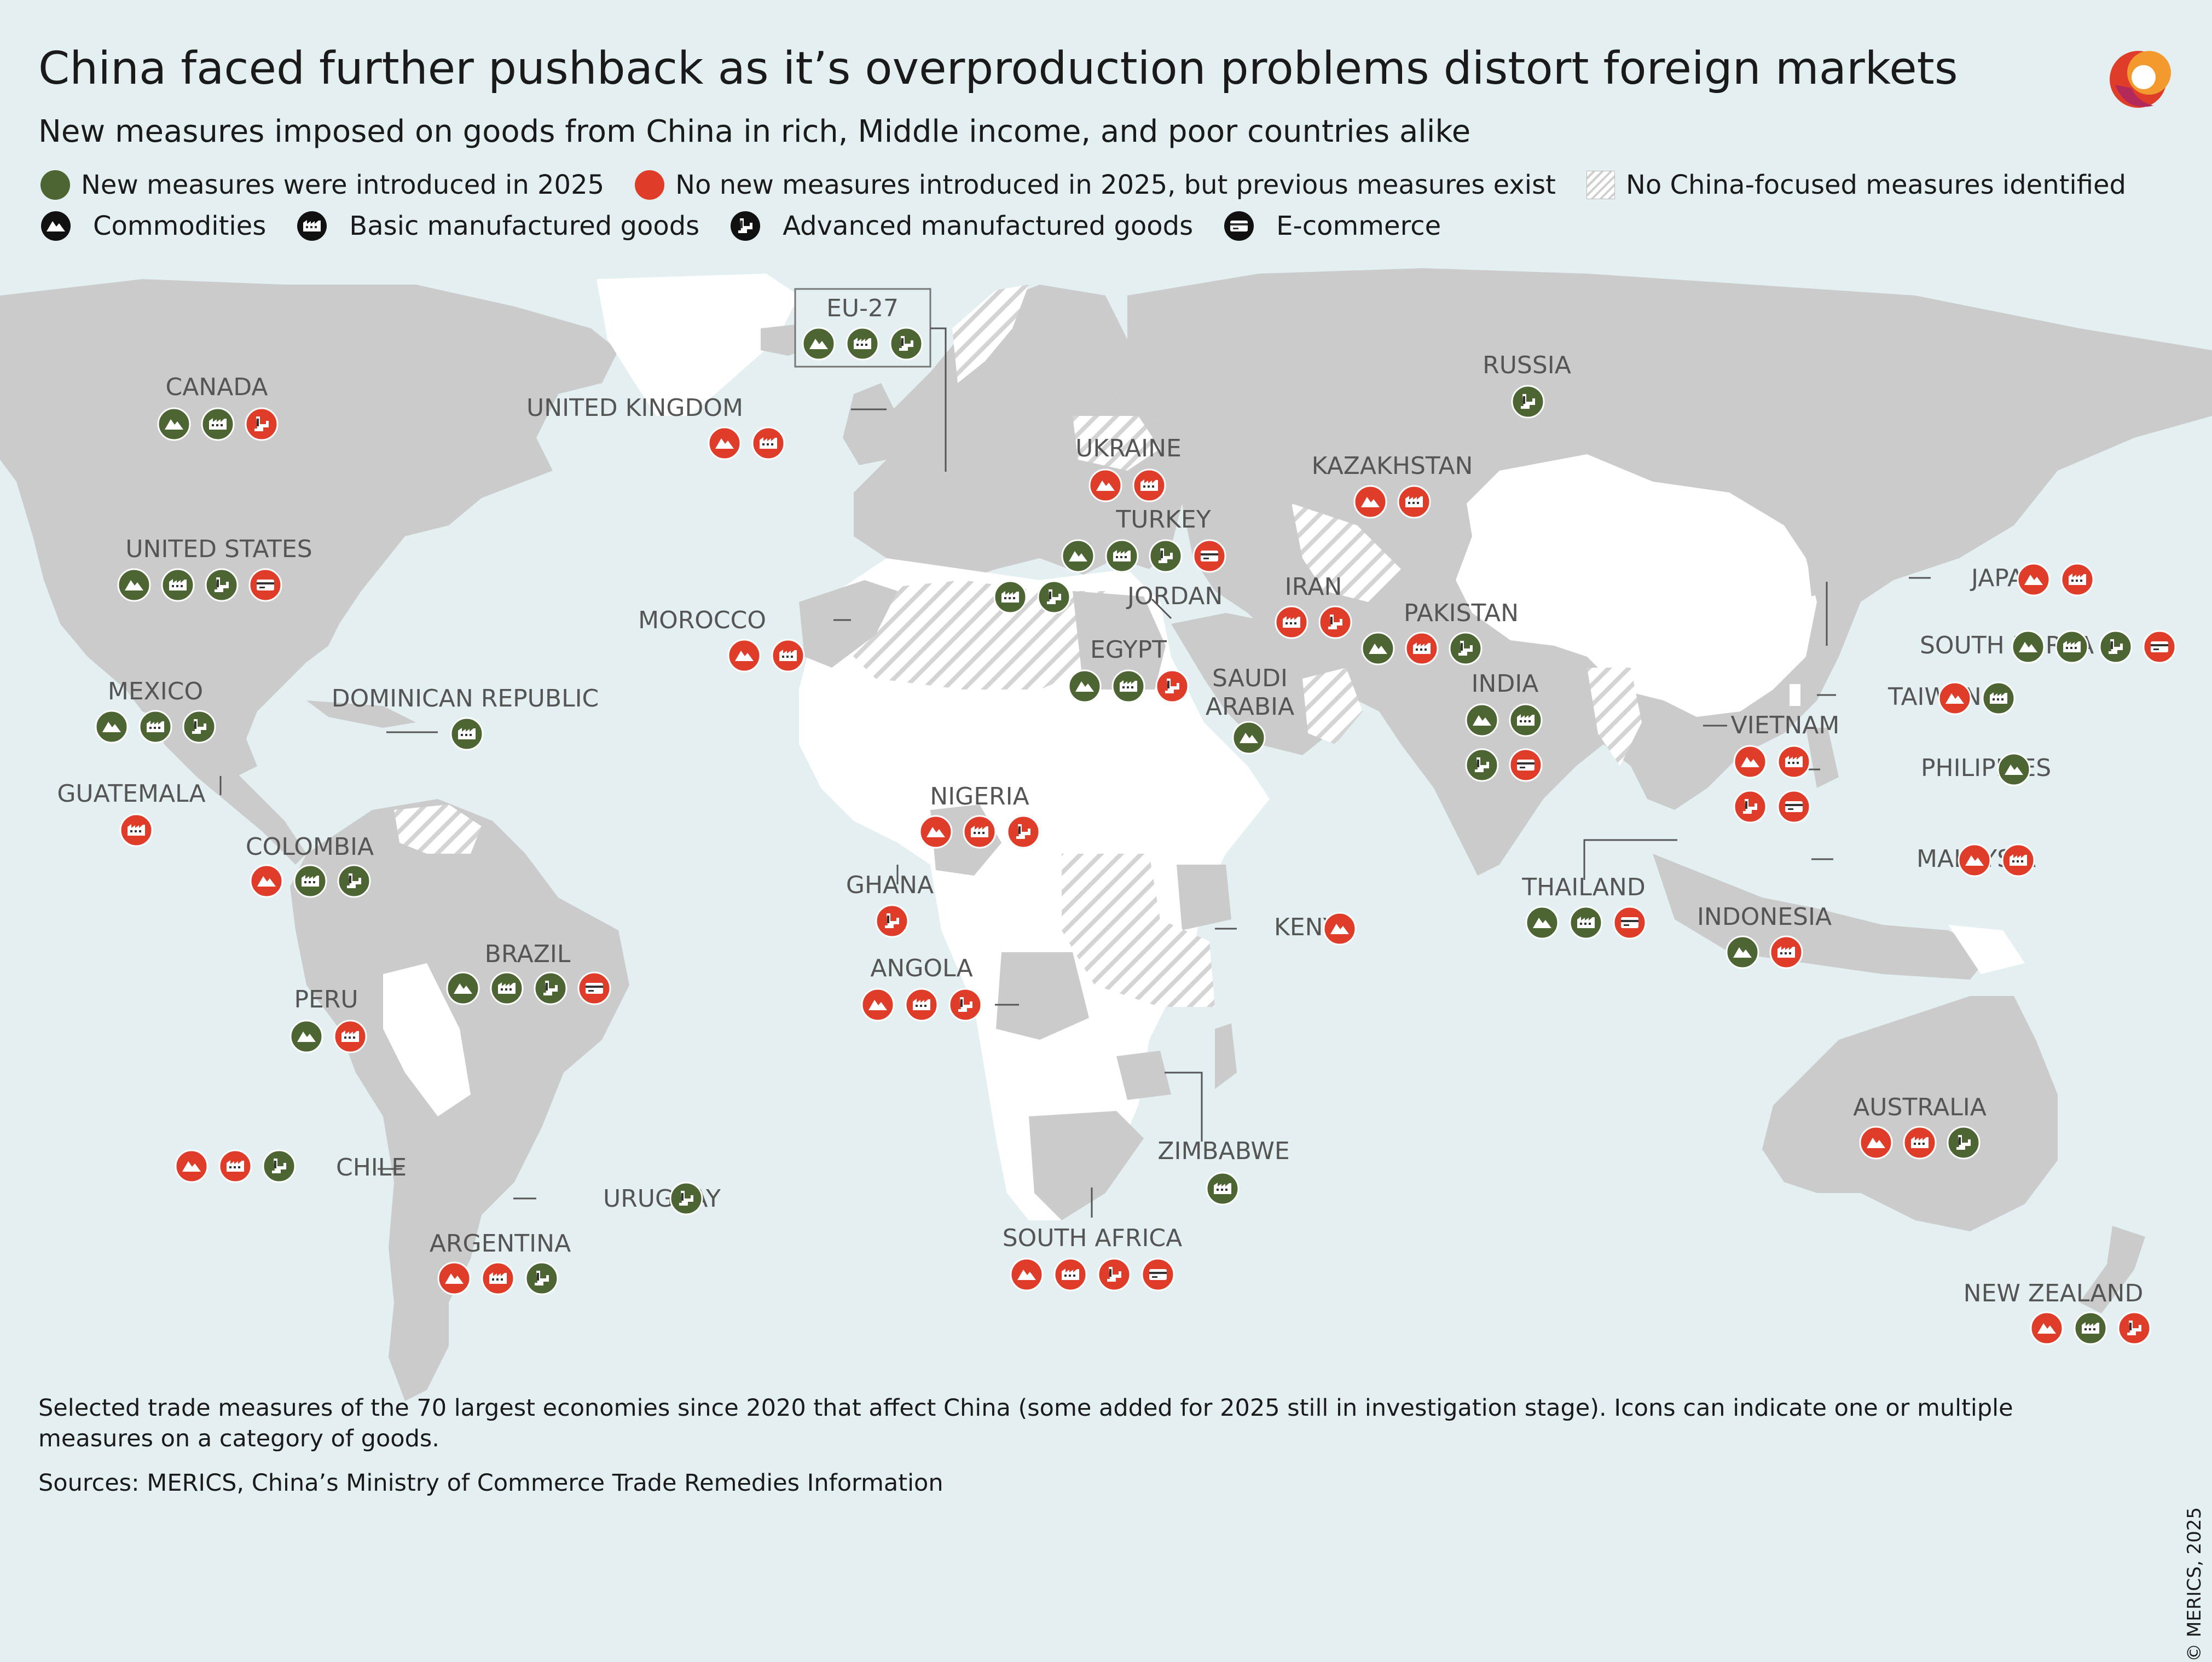 The height and width of the screenshot is (1662, 2212). Describe the element at coordinates (751, 226) in the screenshot. I see `advanced-goods-icon` at that location.